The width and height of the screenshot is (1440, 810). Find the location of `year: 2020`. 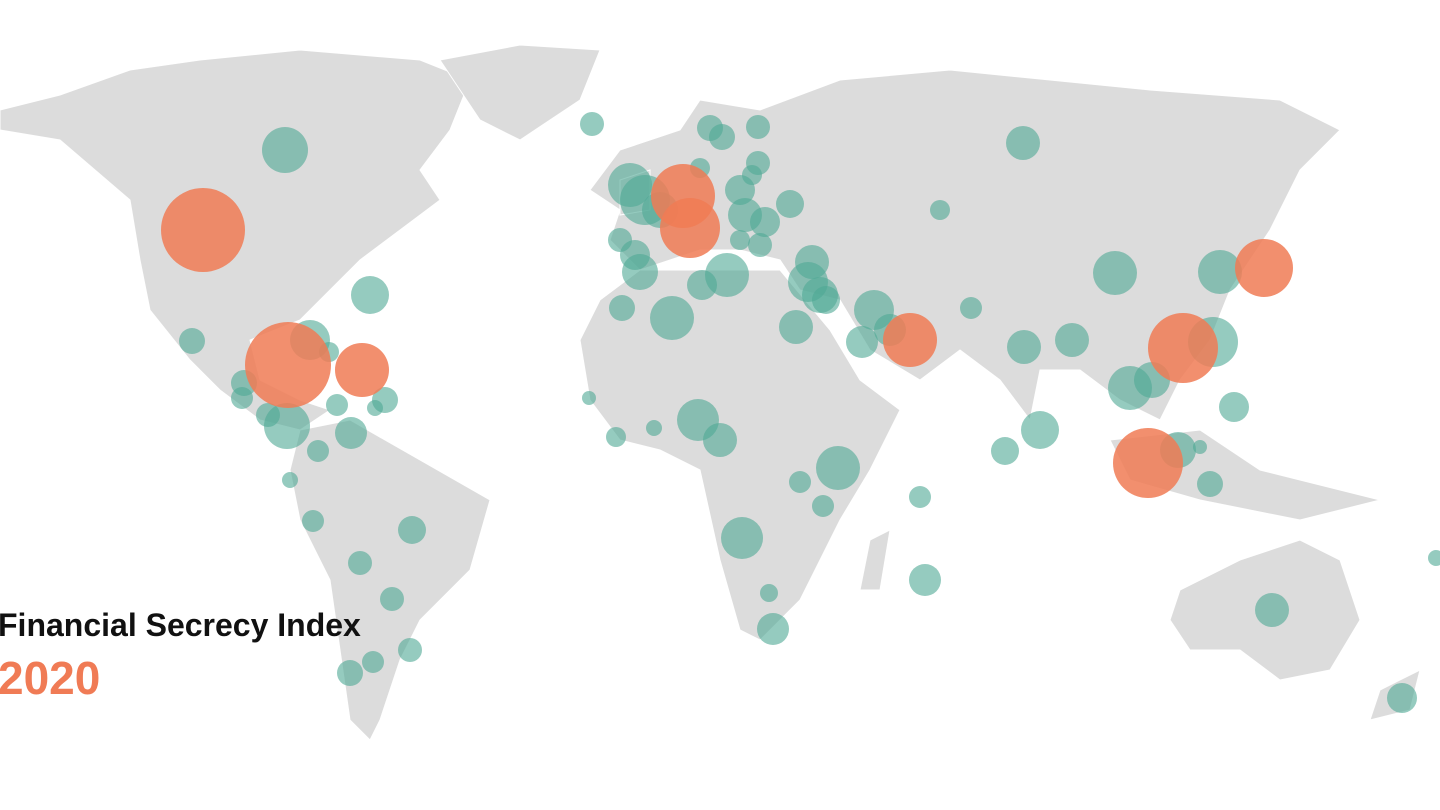

year: 2020 is located at coordinates (50, 678).